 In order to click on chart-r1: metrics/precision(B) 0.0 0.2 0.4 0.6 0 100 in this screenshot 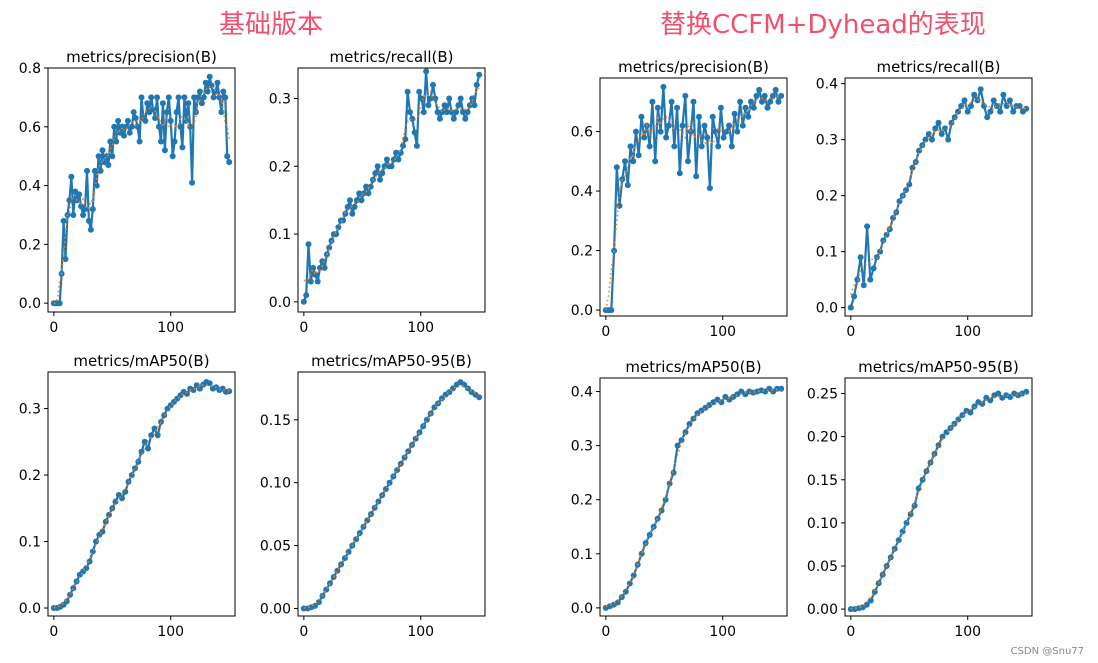, I will do `click(679, 199)`.